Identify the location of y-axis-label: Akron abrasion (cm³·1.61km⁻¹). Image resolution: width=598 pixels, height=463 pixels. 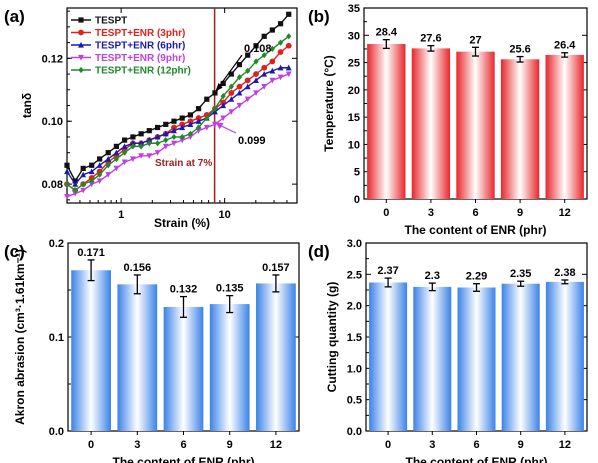
(20, 337).